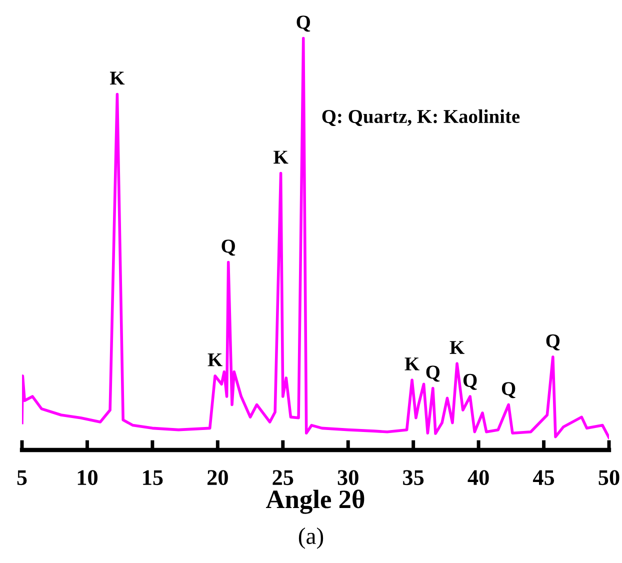 This screenshot has height=563, width=622. I want to click on x-tick-label: 15, so click(153, 478).